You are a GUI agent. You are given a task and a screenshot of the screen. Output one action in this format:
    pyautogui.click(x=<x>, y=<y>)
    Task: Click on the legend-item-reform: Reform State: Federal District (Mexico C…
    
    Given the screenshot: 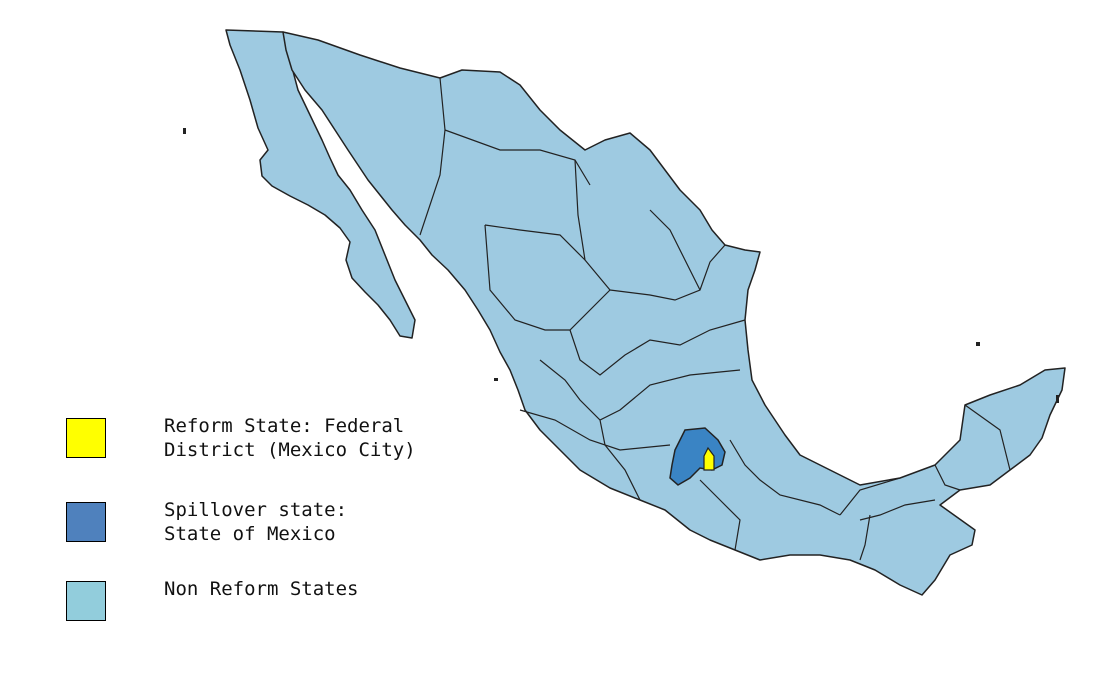 What is the action you would take?
    pyautogui.click(x=241, y=438)
    